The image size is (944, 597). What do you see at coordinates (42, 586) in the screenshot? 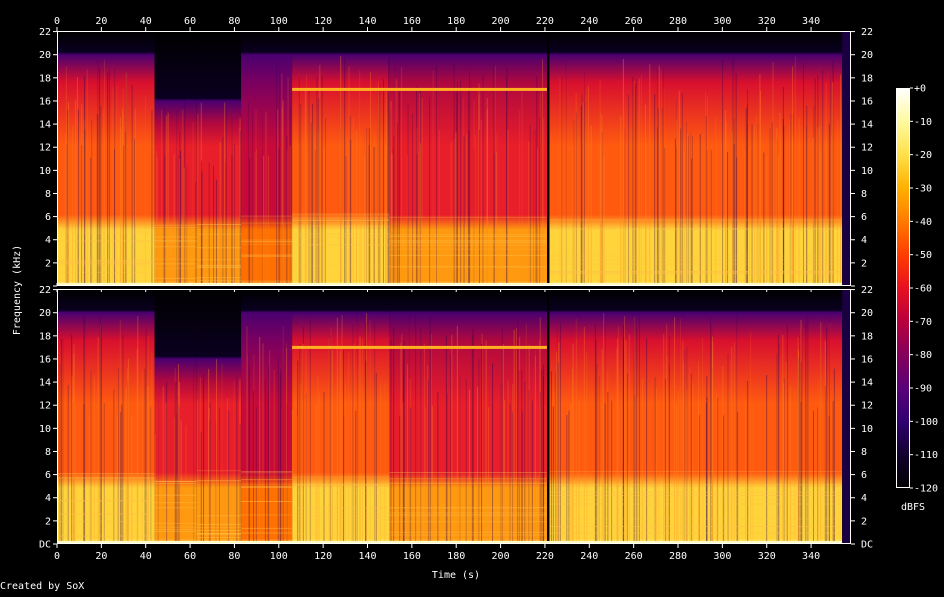
I see `credit-text: Created by SoX` at bounding box center [42, 586].